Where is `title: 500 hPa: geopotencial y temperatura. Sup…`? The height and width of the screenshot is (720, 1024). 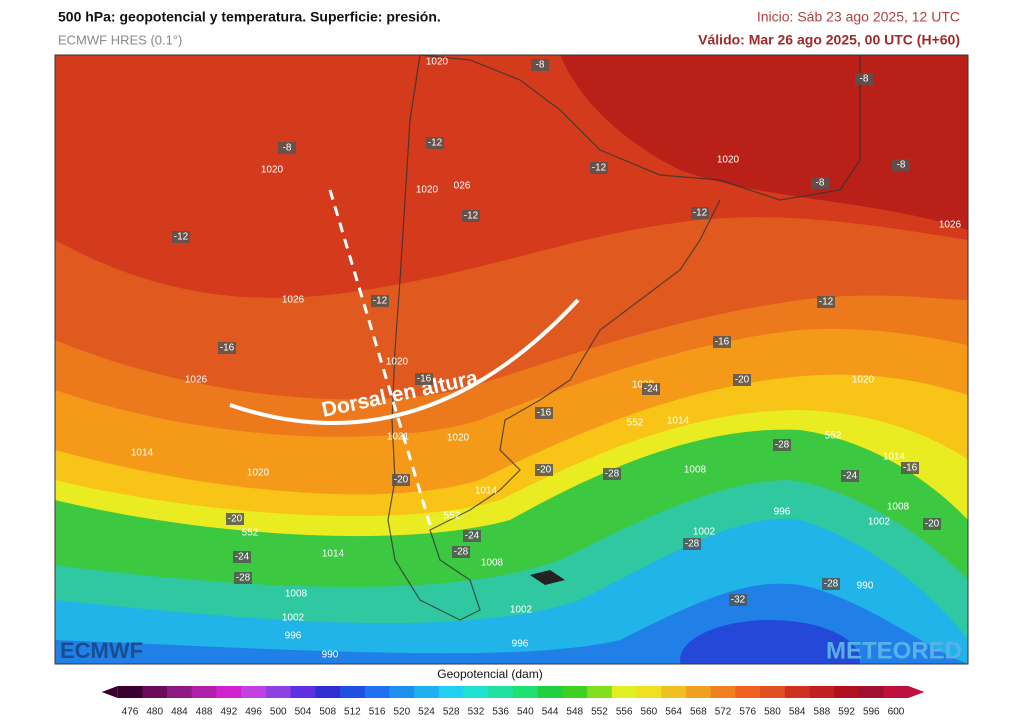 title: 500 hPa: geopotencial y temperatura. Sup… is located at coordinates (249, 17).